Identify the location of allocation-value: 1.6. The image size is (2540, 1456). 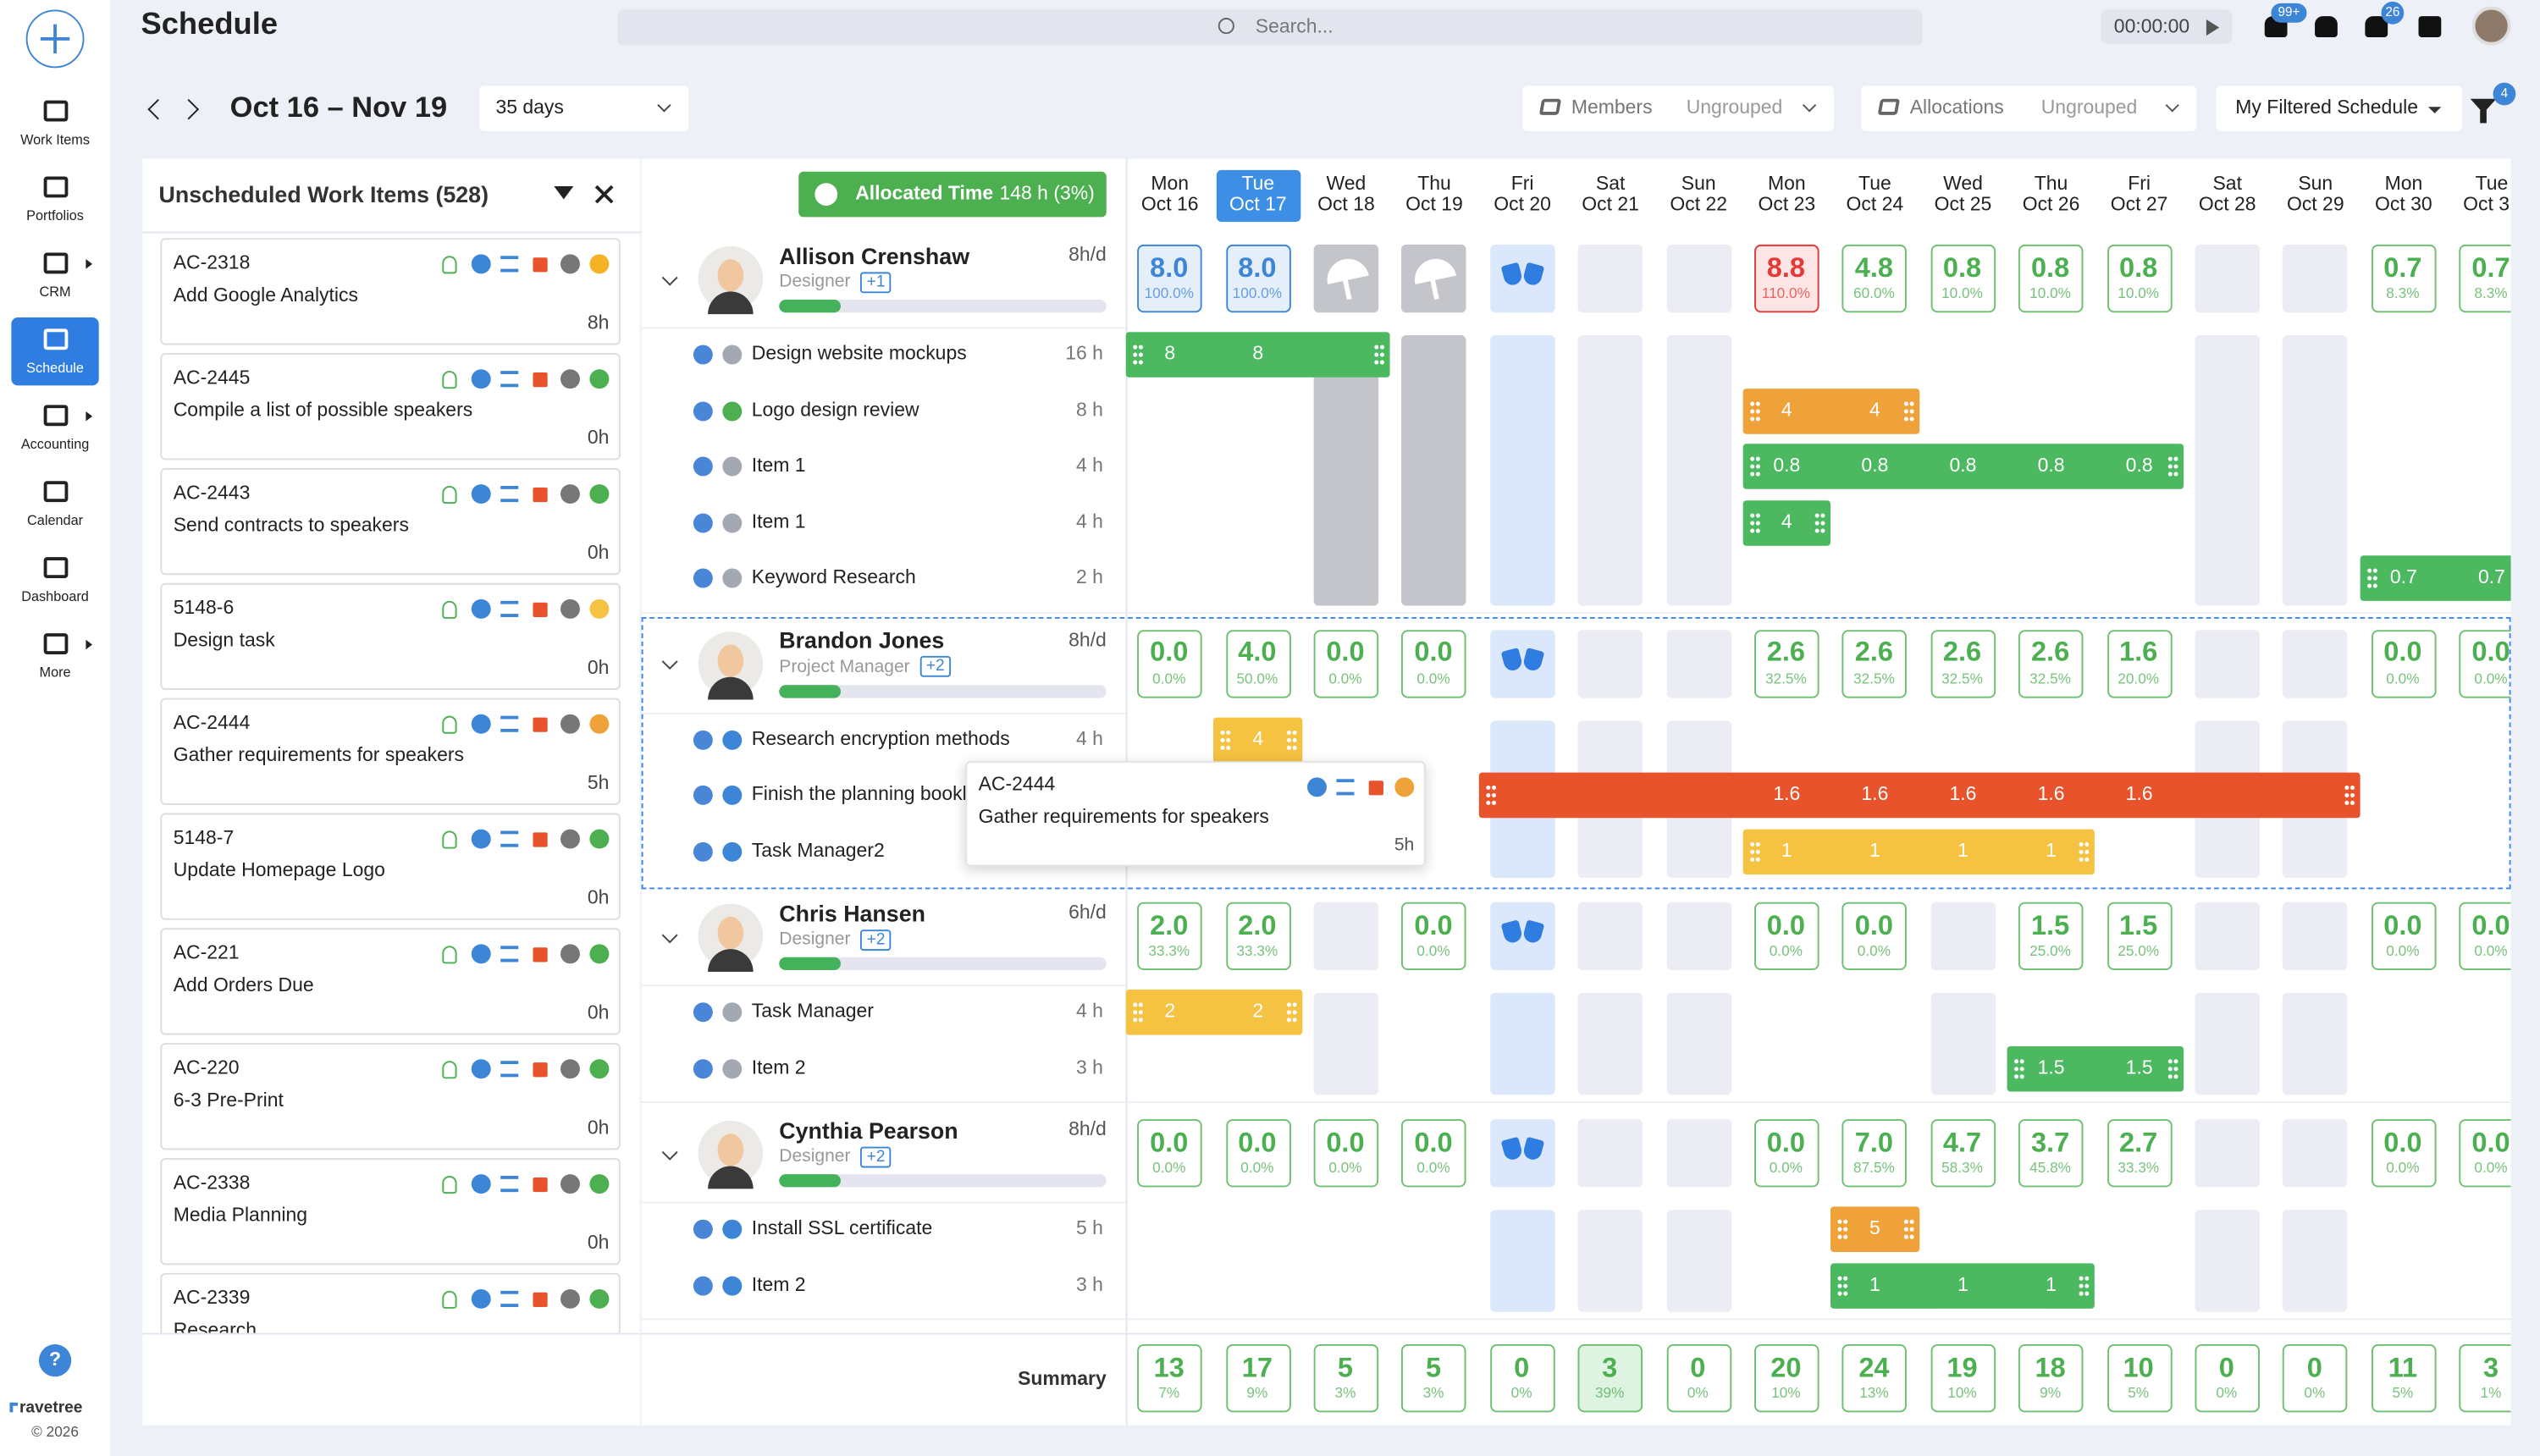
(2139, 794).